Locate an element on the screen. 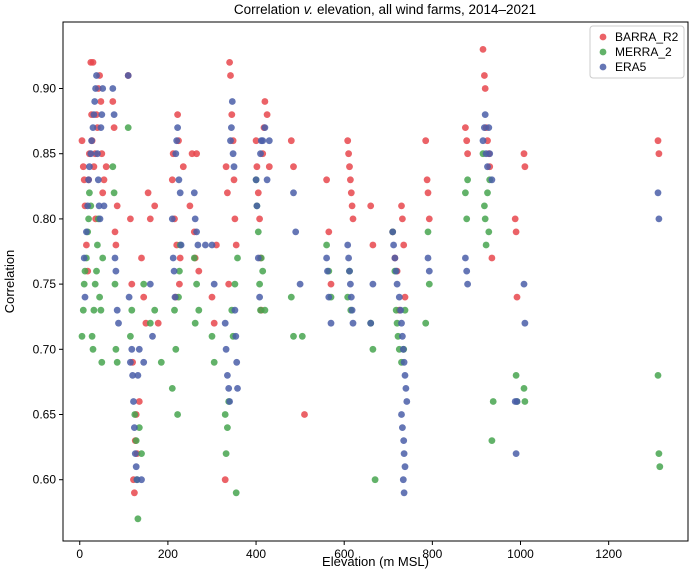 This screenshot has width=696, height=570. legend-box is located at coordinates (637, 52).